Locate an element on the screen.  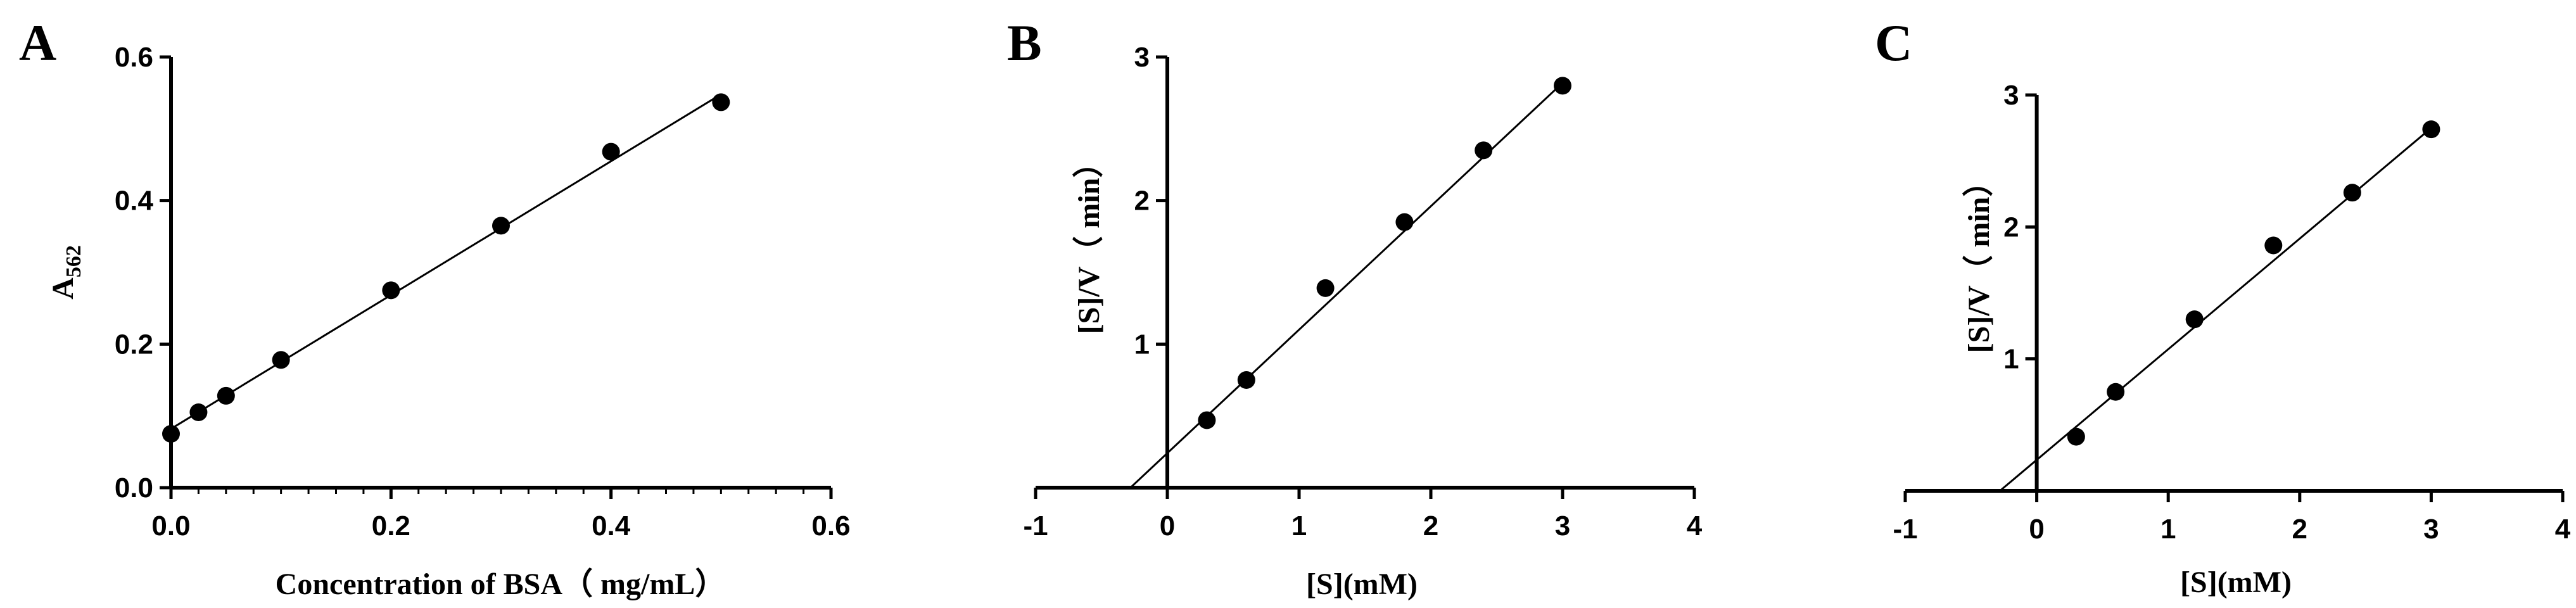
y-tick-label: 0.0 is located at coordinates (134, 488).